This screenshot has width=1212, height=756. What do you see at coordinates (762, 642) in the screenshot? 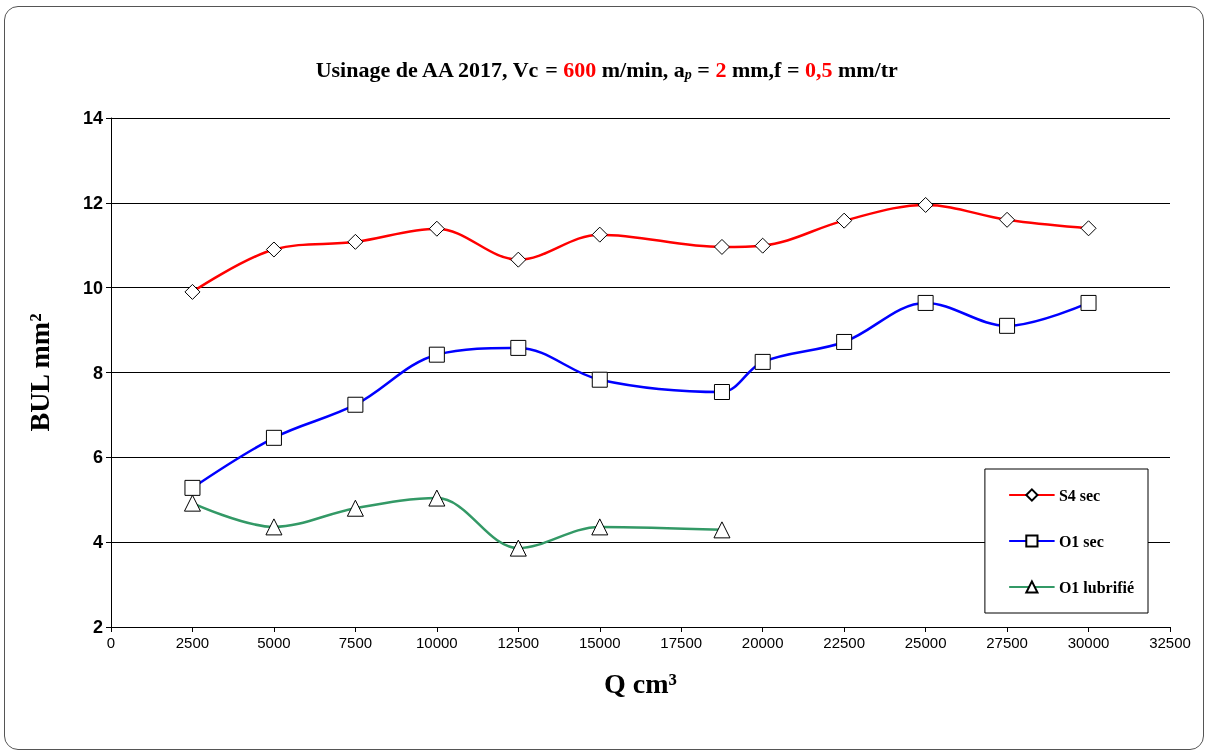
I see `x-tick-label: 20000` at bounding box center [762, 642].